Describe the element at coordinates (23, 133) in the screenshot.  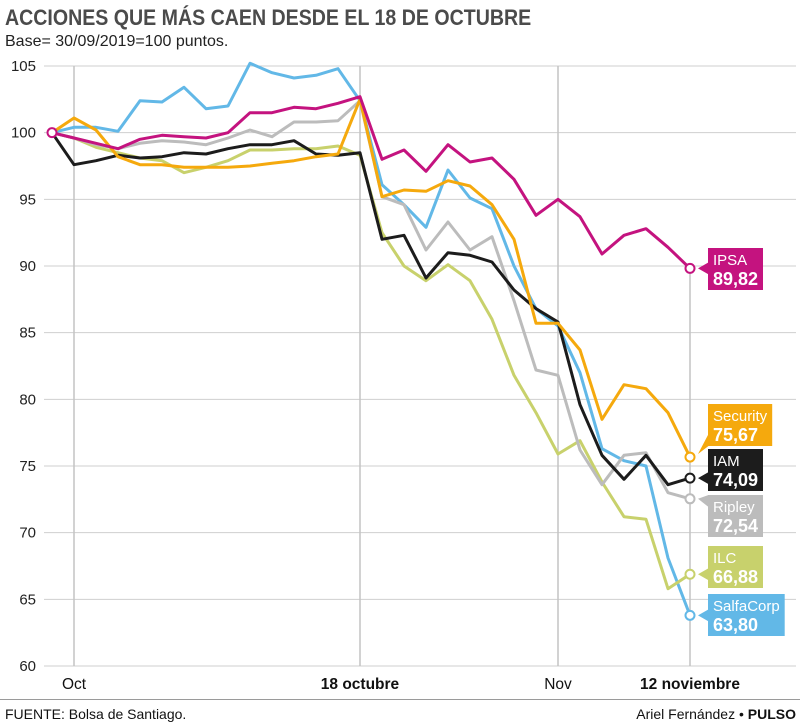
I see `y-tick-label: 100` at that location.